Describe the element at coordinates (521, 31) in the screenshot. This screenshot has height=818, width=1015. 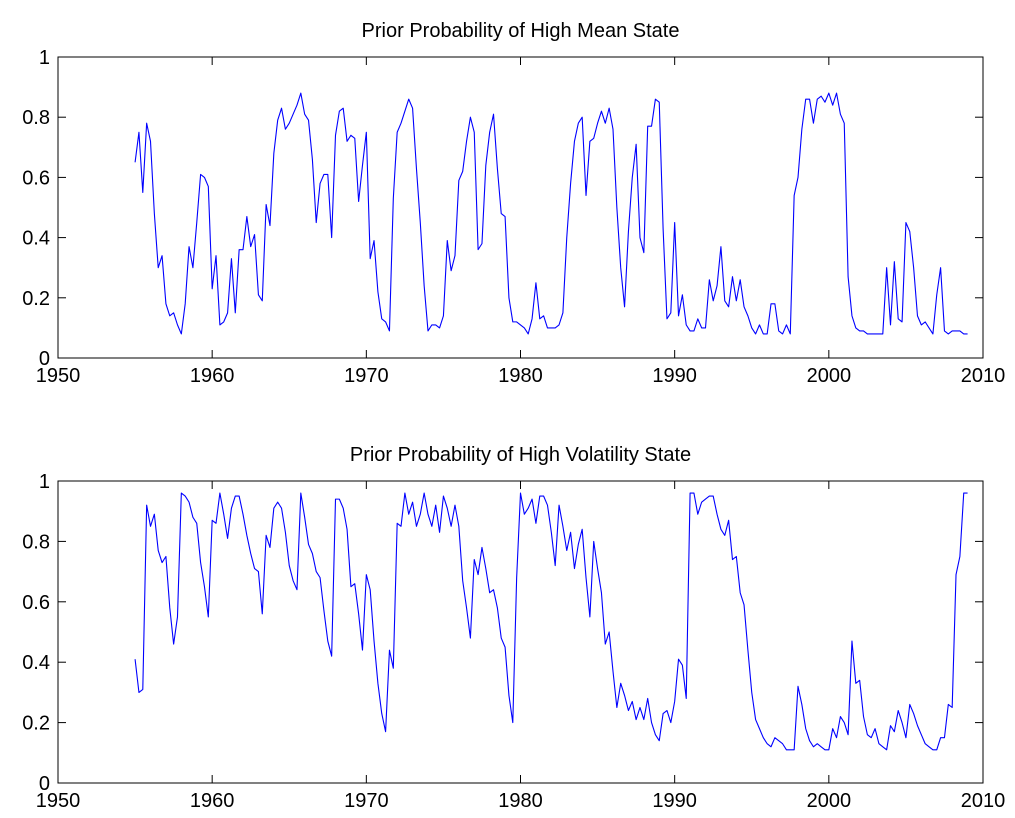
I see `chart-title: Prior Probability of High Mean State` at that location.